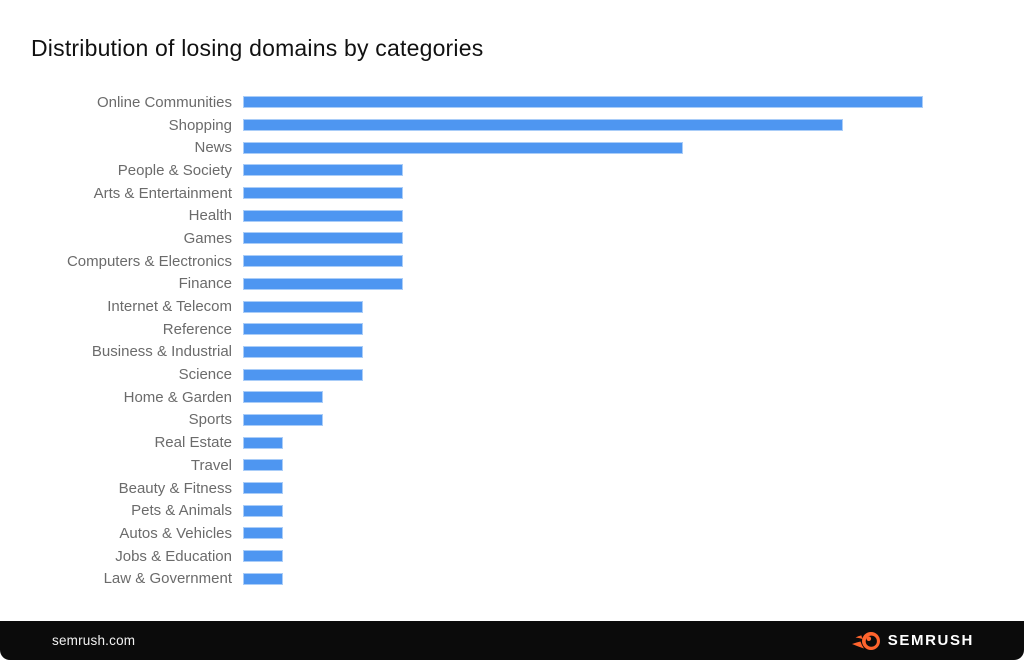 Image resolution: width=1024 pixels, height=660 pixels. Describe the element at coordinates (512, 215) in the screenshot. I see `bar-row: Health` at that location.